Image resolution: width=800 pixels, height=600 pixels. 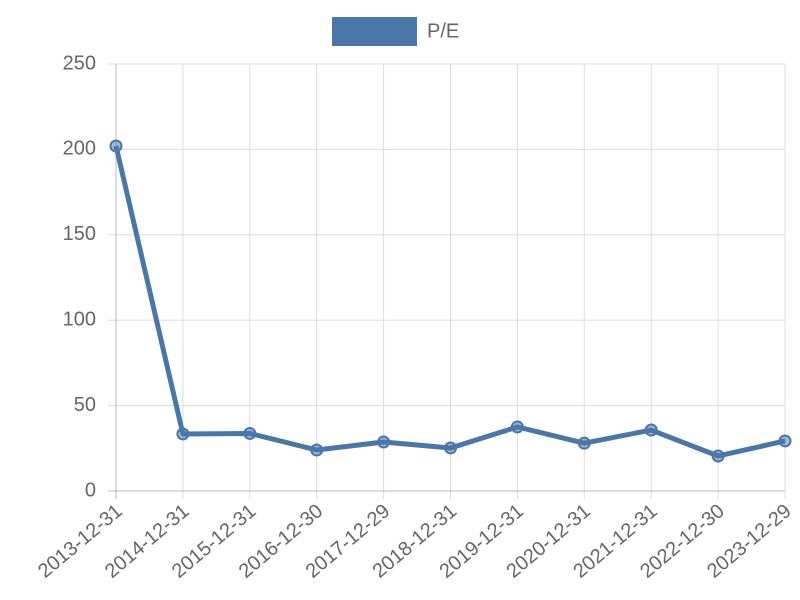 I want to click on y-tick-label: 0, so click(x=90, y=490).